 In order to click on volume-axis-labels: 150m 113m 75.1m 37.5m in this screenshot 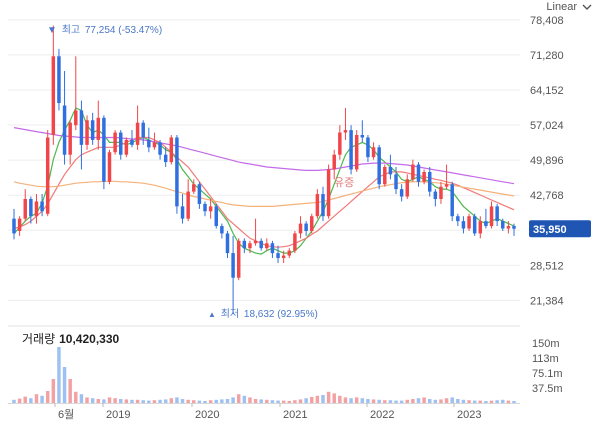, I will do `click(547, 366)`.